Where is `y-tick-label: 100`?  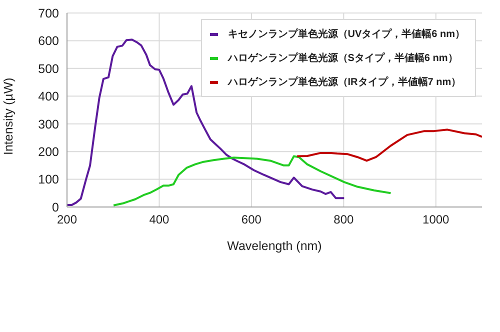
y-tick-label: 100 is located at coordinates (49, 179).